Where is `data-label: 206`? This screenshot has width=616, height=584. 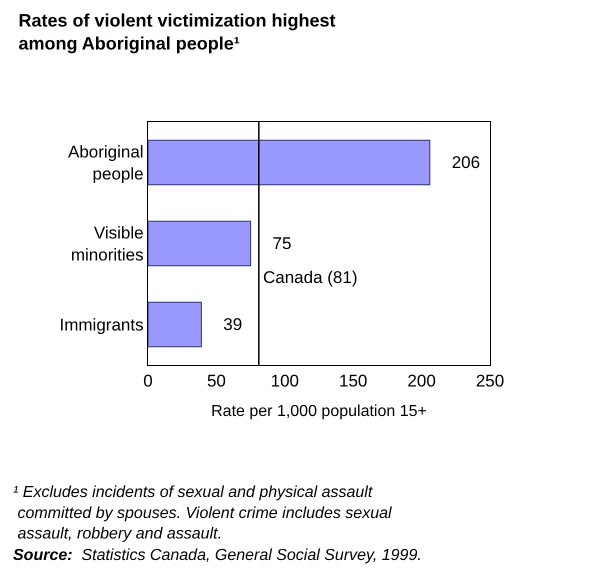 data-label: 206 is located at coordinates (456, 162).